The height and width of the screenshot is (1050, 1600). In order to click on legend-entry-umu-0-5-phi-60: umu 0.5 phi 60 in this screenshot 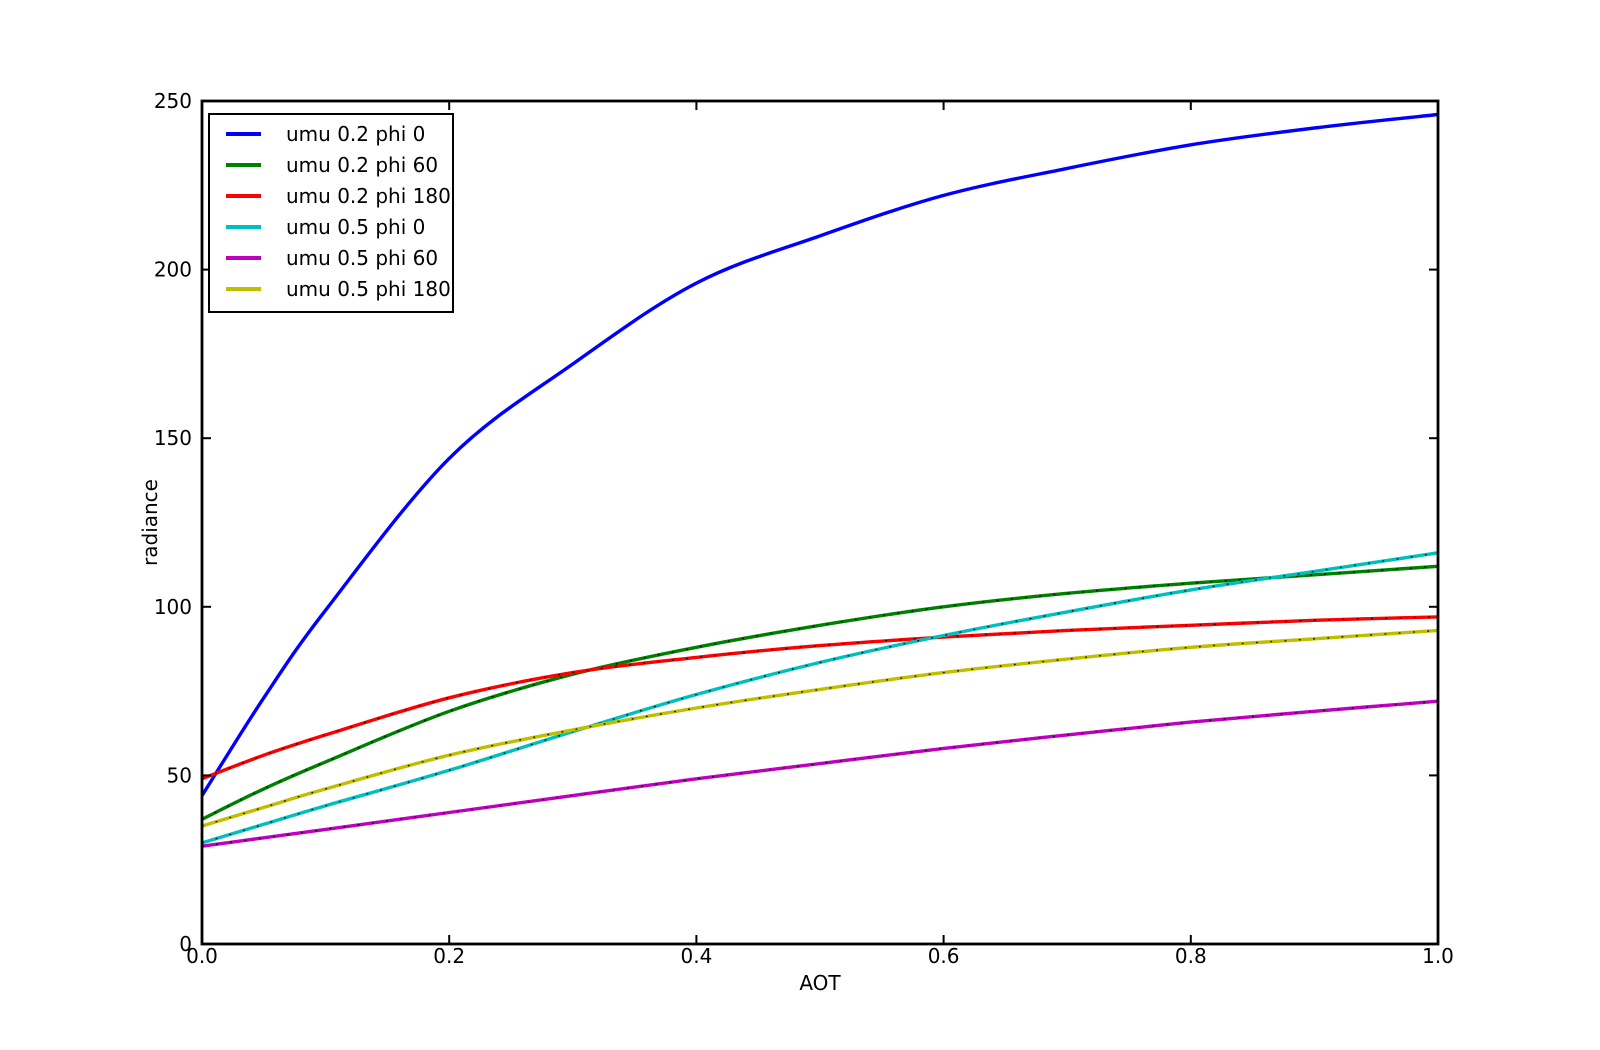, I will do `click(331, 258)`.